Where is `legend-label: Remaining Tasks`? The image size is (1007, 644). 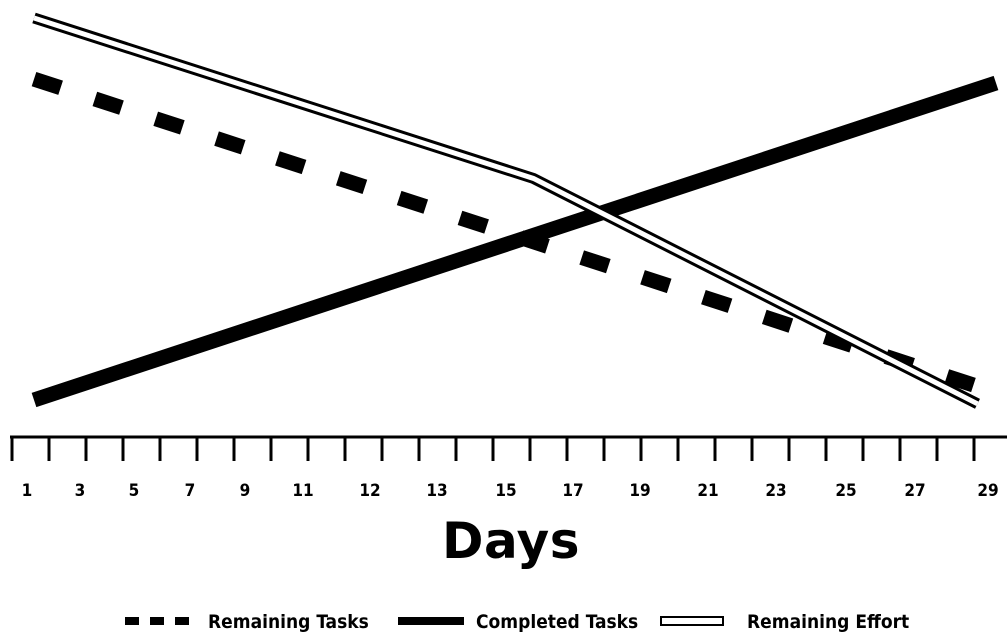 legend-label: Remaining Tasks is located at coordinates (288, 622).